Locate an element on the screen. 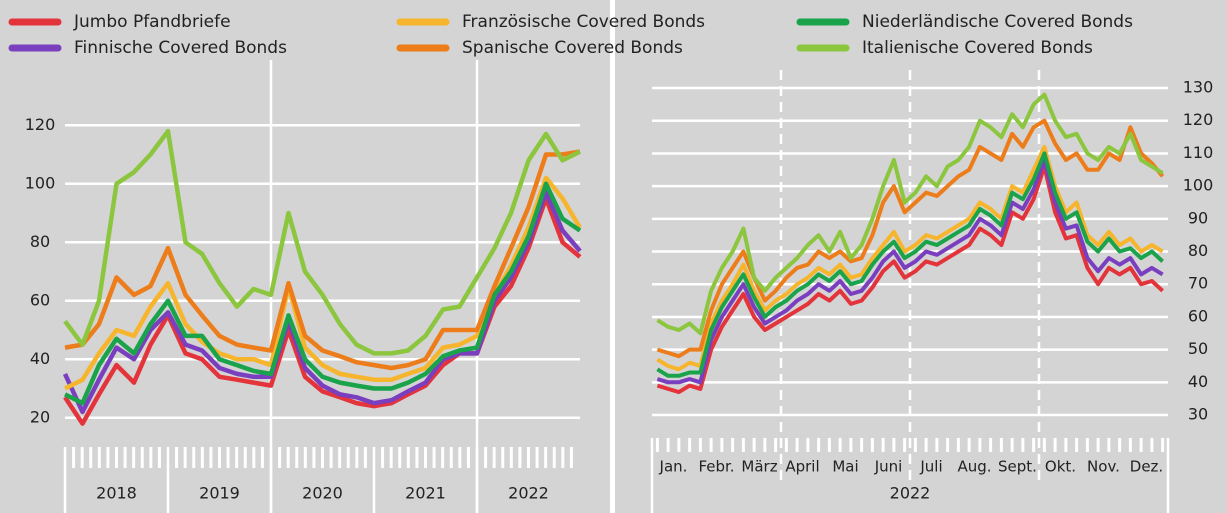 This screenshot has height=513, width=1227. x-tick-label: 2020 is located at coordinates (322, 493).